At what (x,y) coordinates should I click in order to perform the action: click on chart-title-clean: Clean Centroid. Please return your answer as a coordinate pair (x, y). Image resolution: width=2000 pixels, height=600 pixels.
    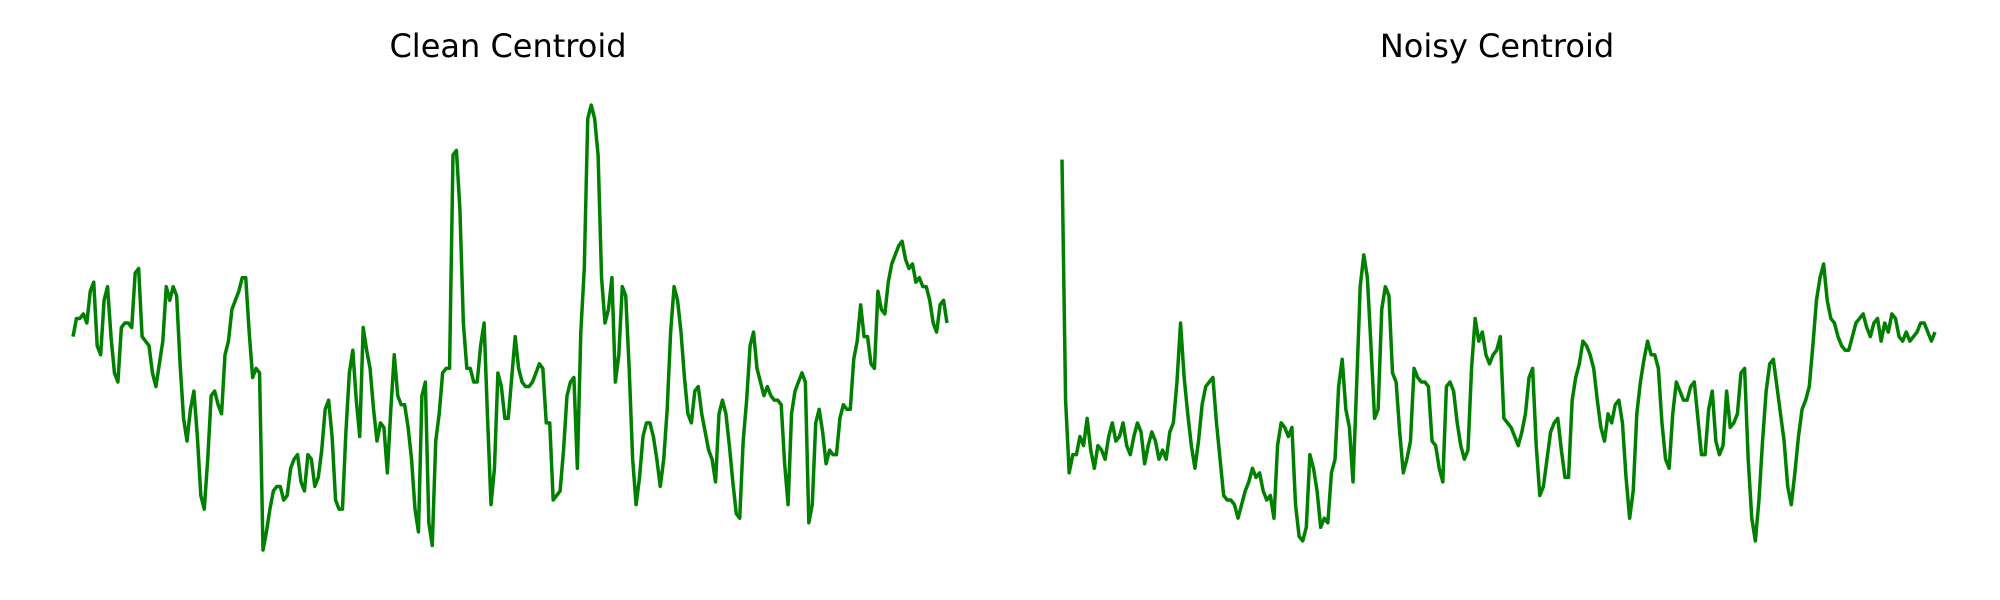
    Looking at the image, I should click on (507, 46).